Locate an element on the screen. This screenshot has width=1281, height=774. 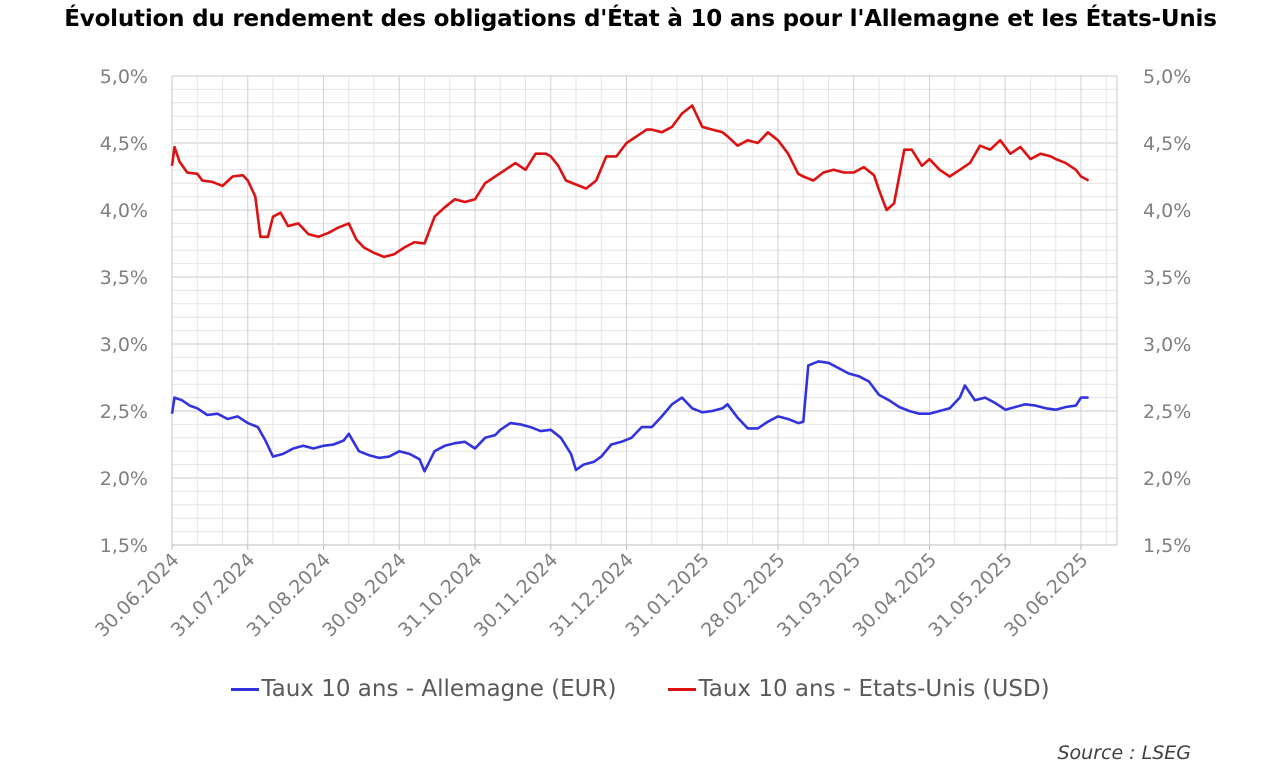
y-tick-label-right: 2,5% is located at coordinates (1167, 412).